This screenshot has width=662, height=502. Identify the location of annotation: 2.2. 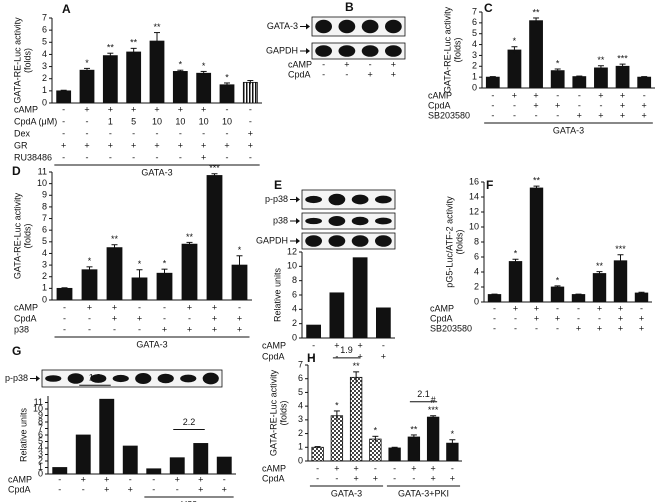
(189, 422).